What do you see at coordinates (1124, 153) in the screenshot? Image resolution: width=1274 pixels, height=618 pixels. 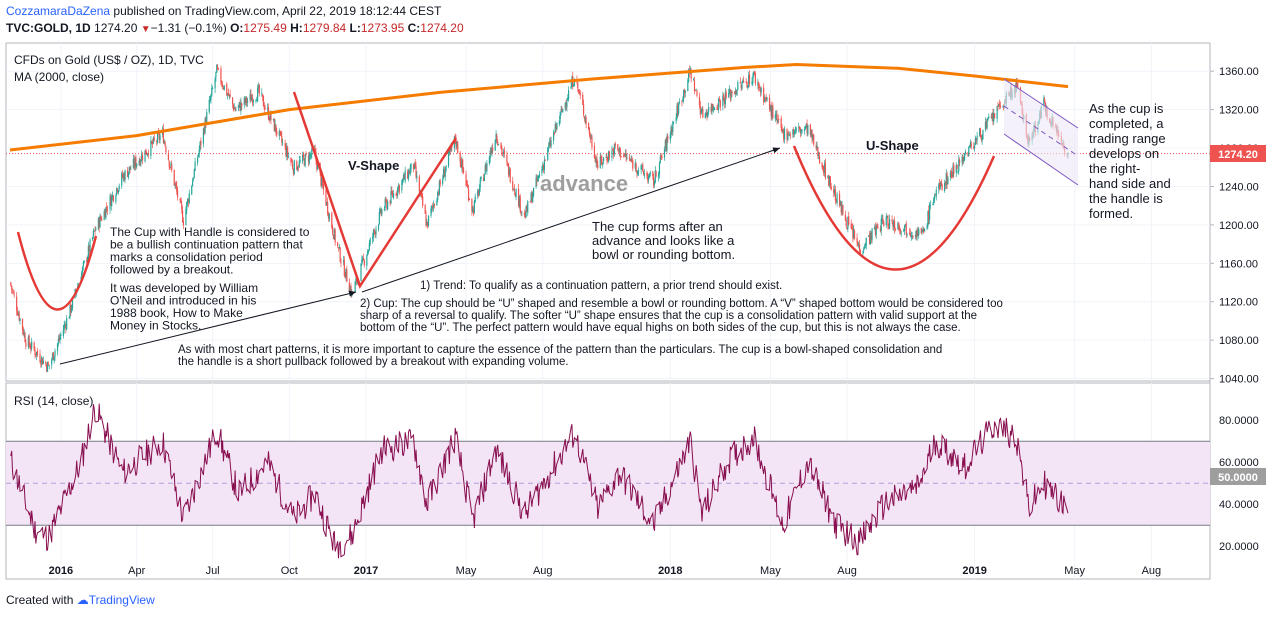 I see `annotation-line: develops on` at bounding box center [1124, 153].